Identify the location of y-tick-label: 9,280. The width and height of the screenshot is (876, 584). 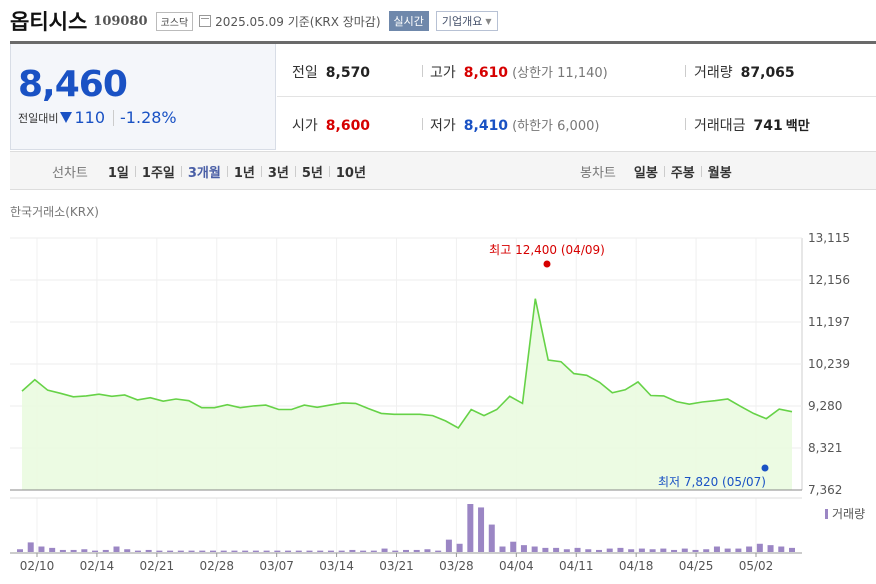
(825, 406).